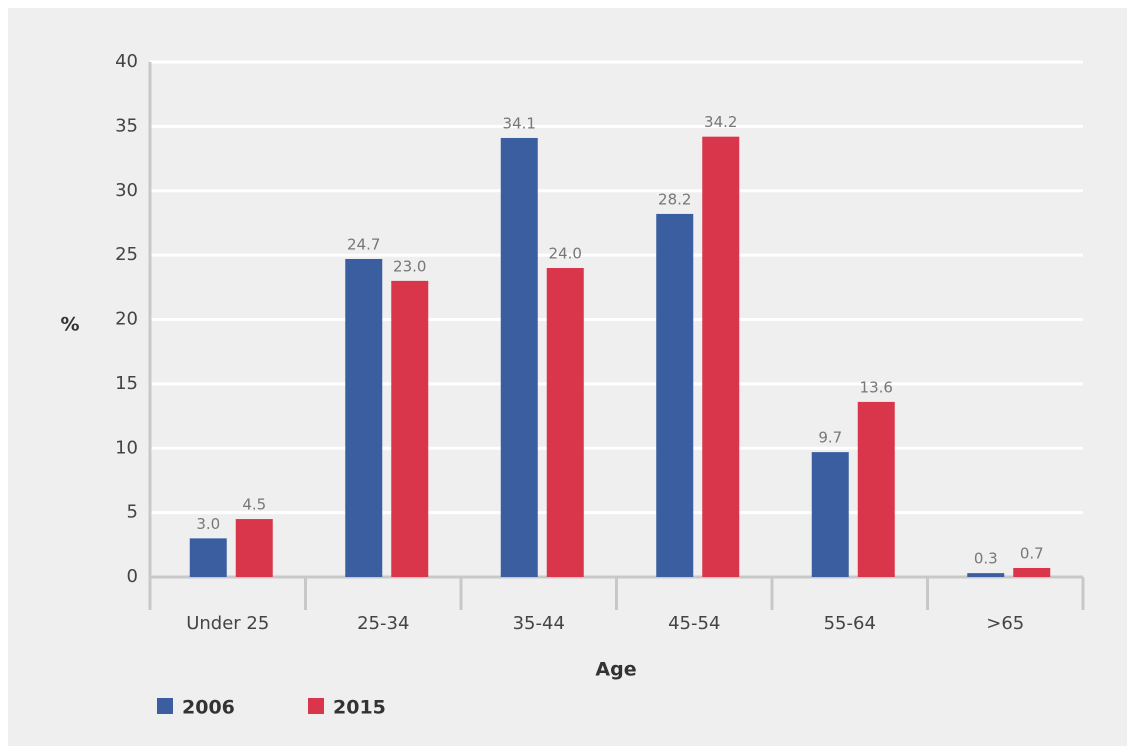 This screenshot has width=1135, height=754. Describe the element at coordinates (383, 623) in the screenshot. I see `x-tick-label: 25-34` at that location.